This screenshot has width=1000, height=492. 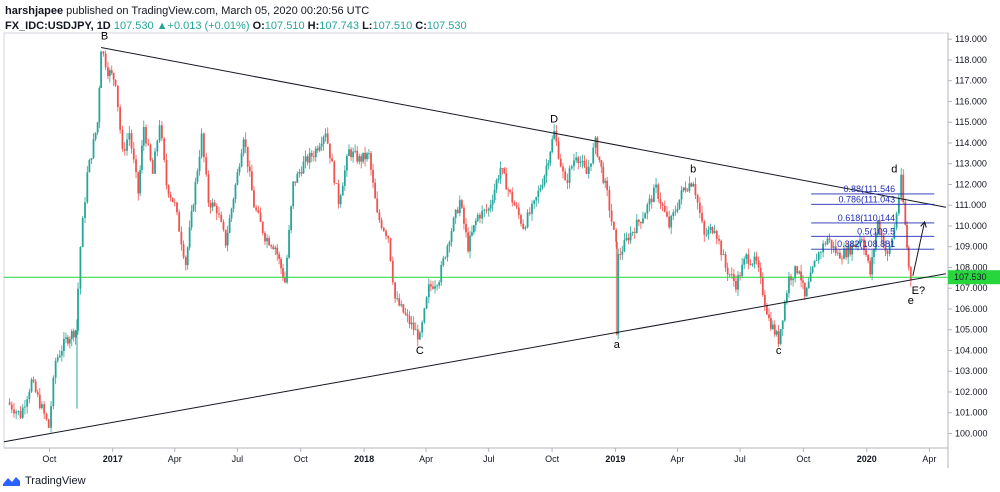 What do you see at coordinates (971, 309) in the screenshot?
I see `y-tick-label: 106.000` at bounding box center [971, 309].